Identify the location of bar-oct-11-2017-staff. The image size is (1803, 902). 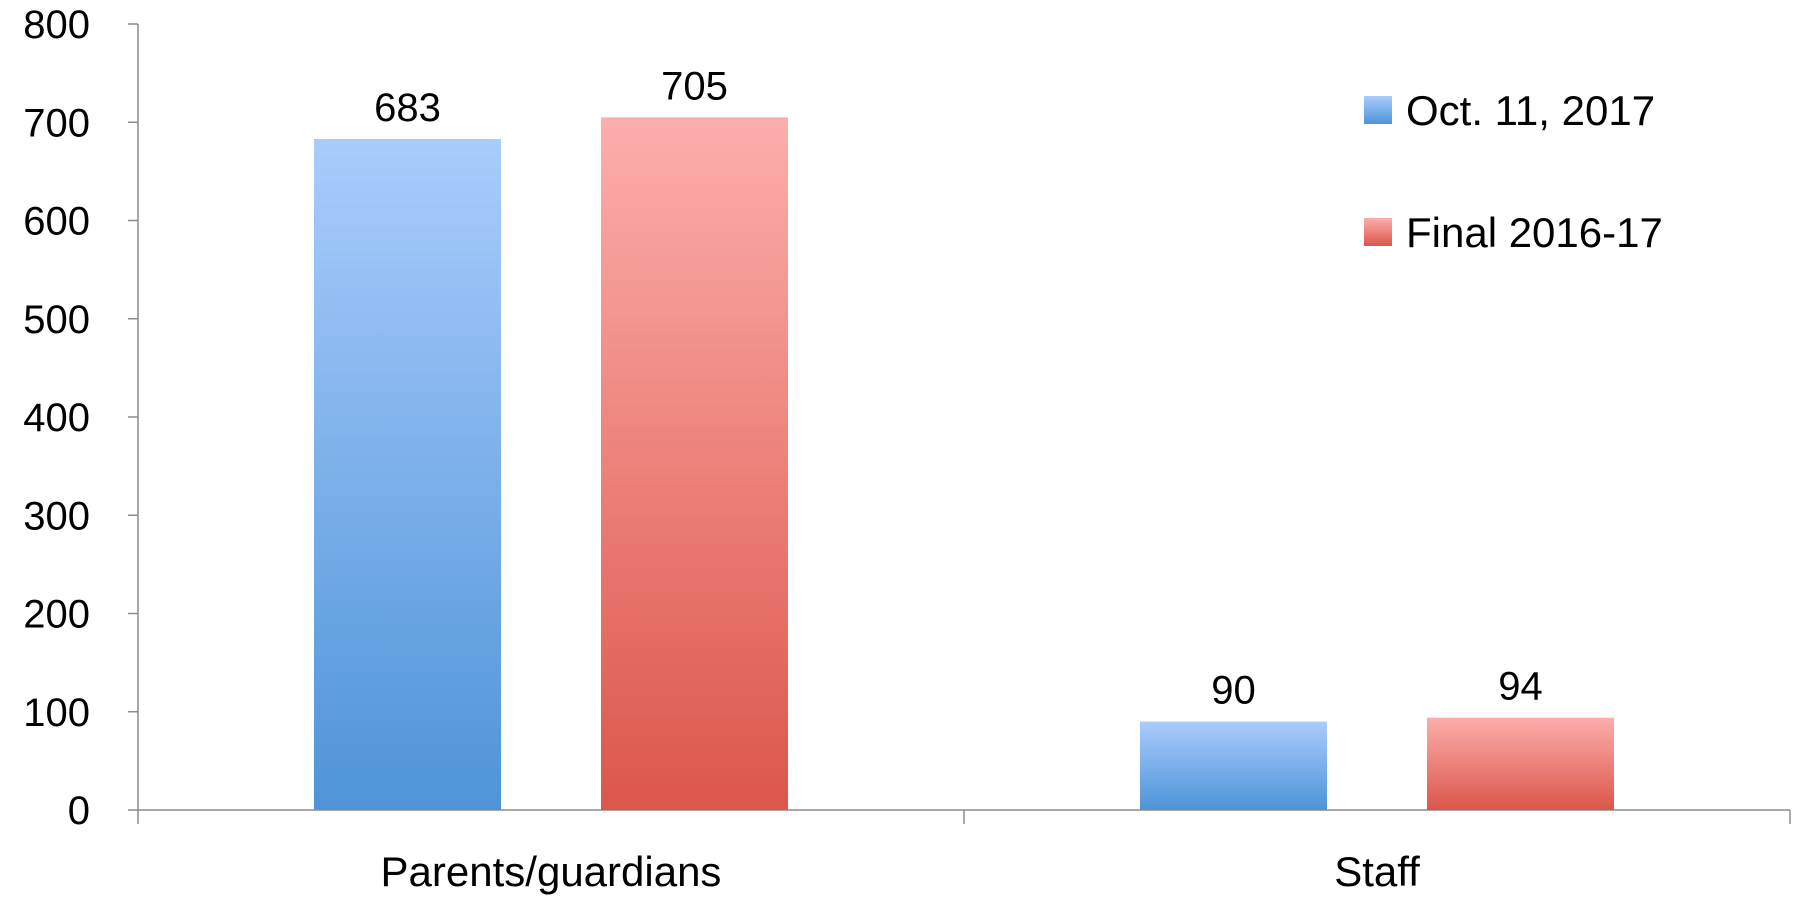
(1233, 765).